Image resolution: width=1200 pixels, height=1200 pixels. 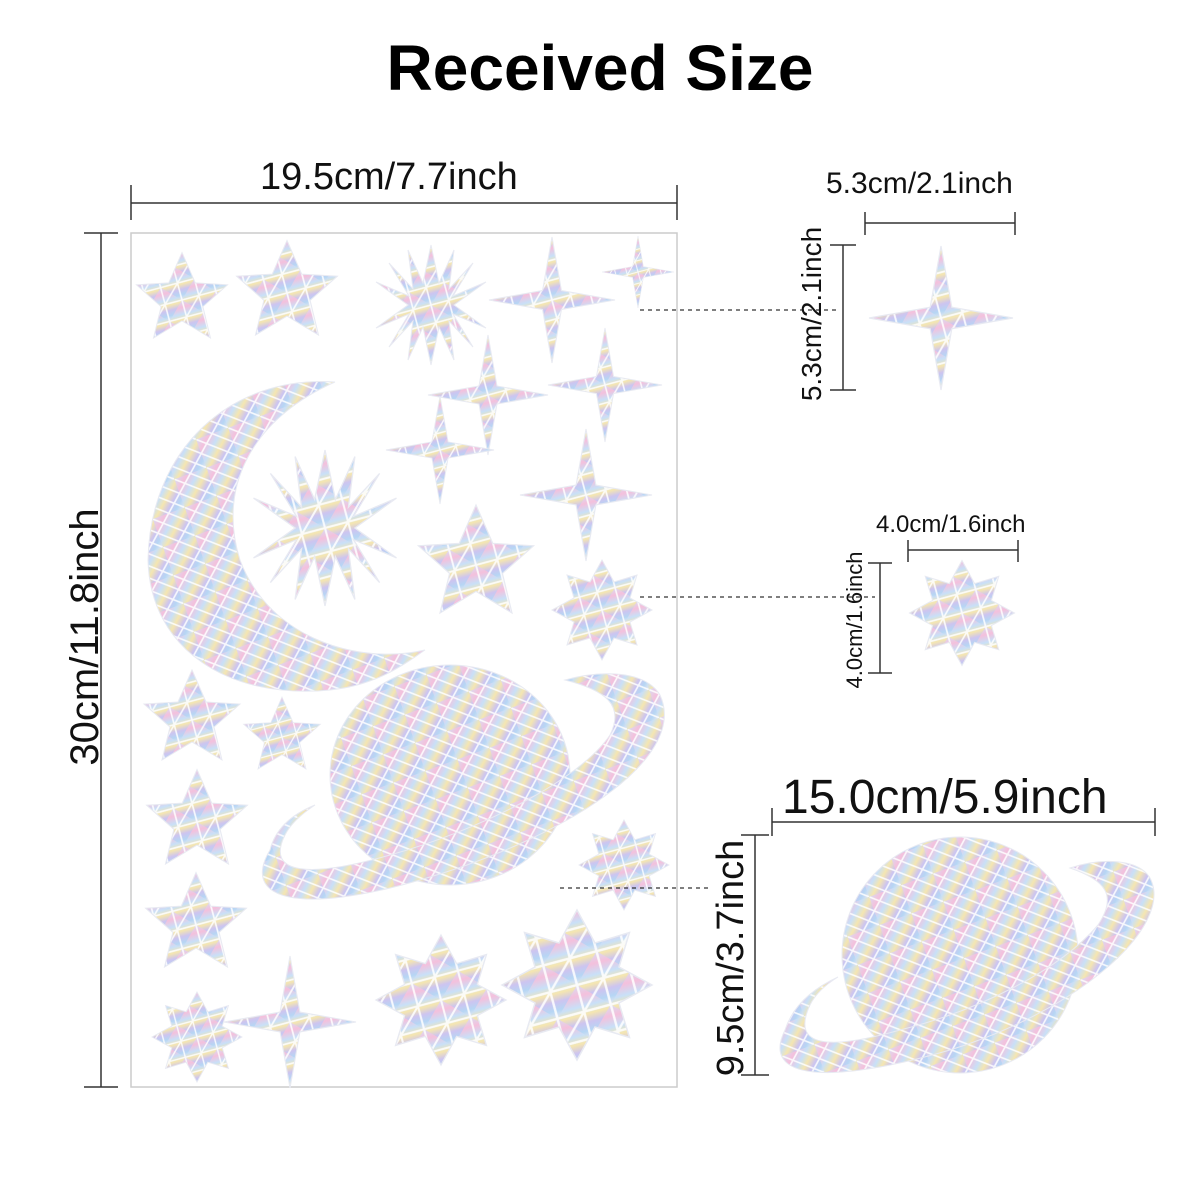 I want to click on sheet-width-dimension, so click(x=404, y=202).